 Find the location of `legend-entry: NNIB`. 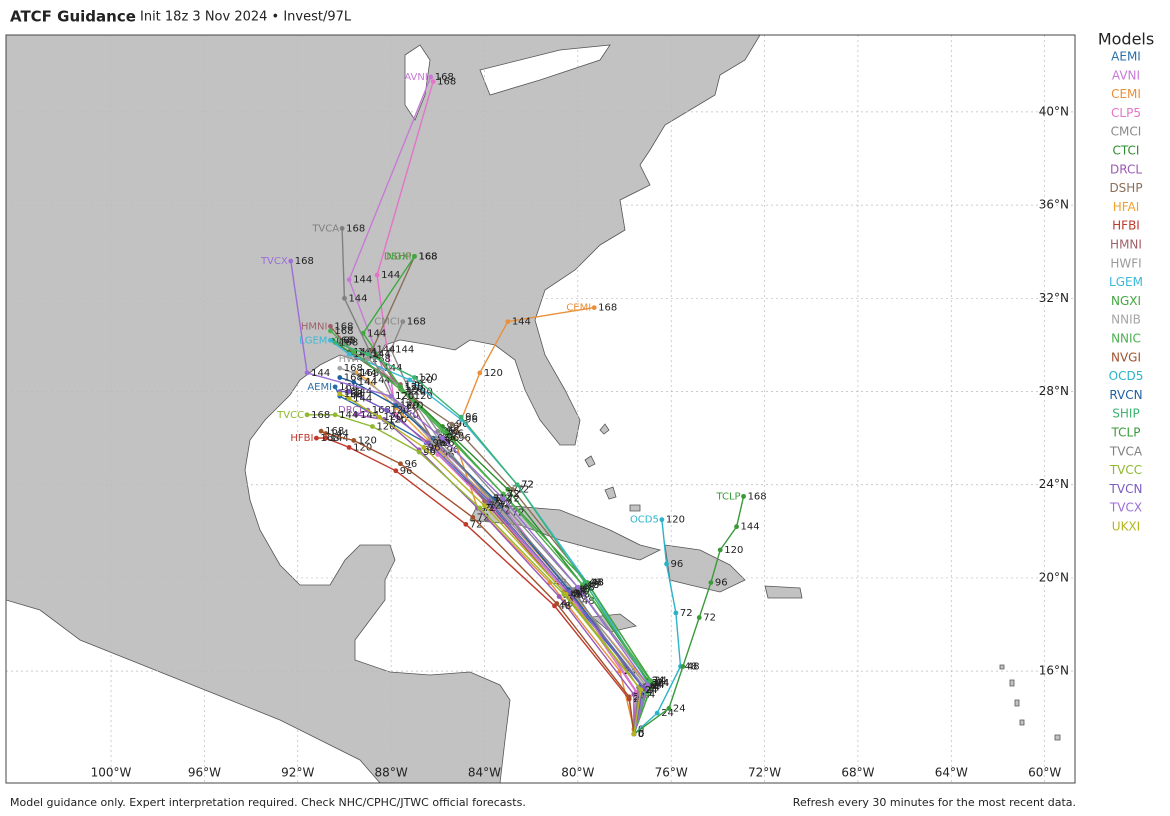

legend-entry: NNIB is located at coordinates (1126, 320).